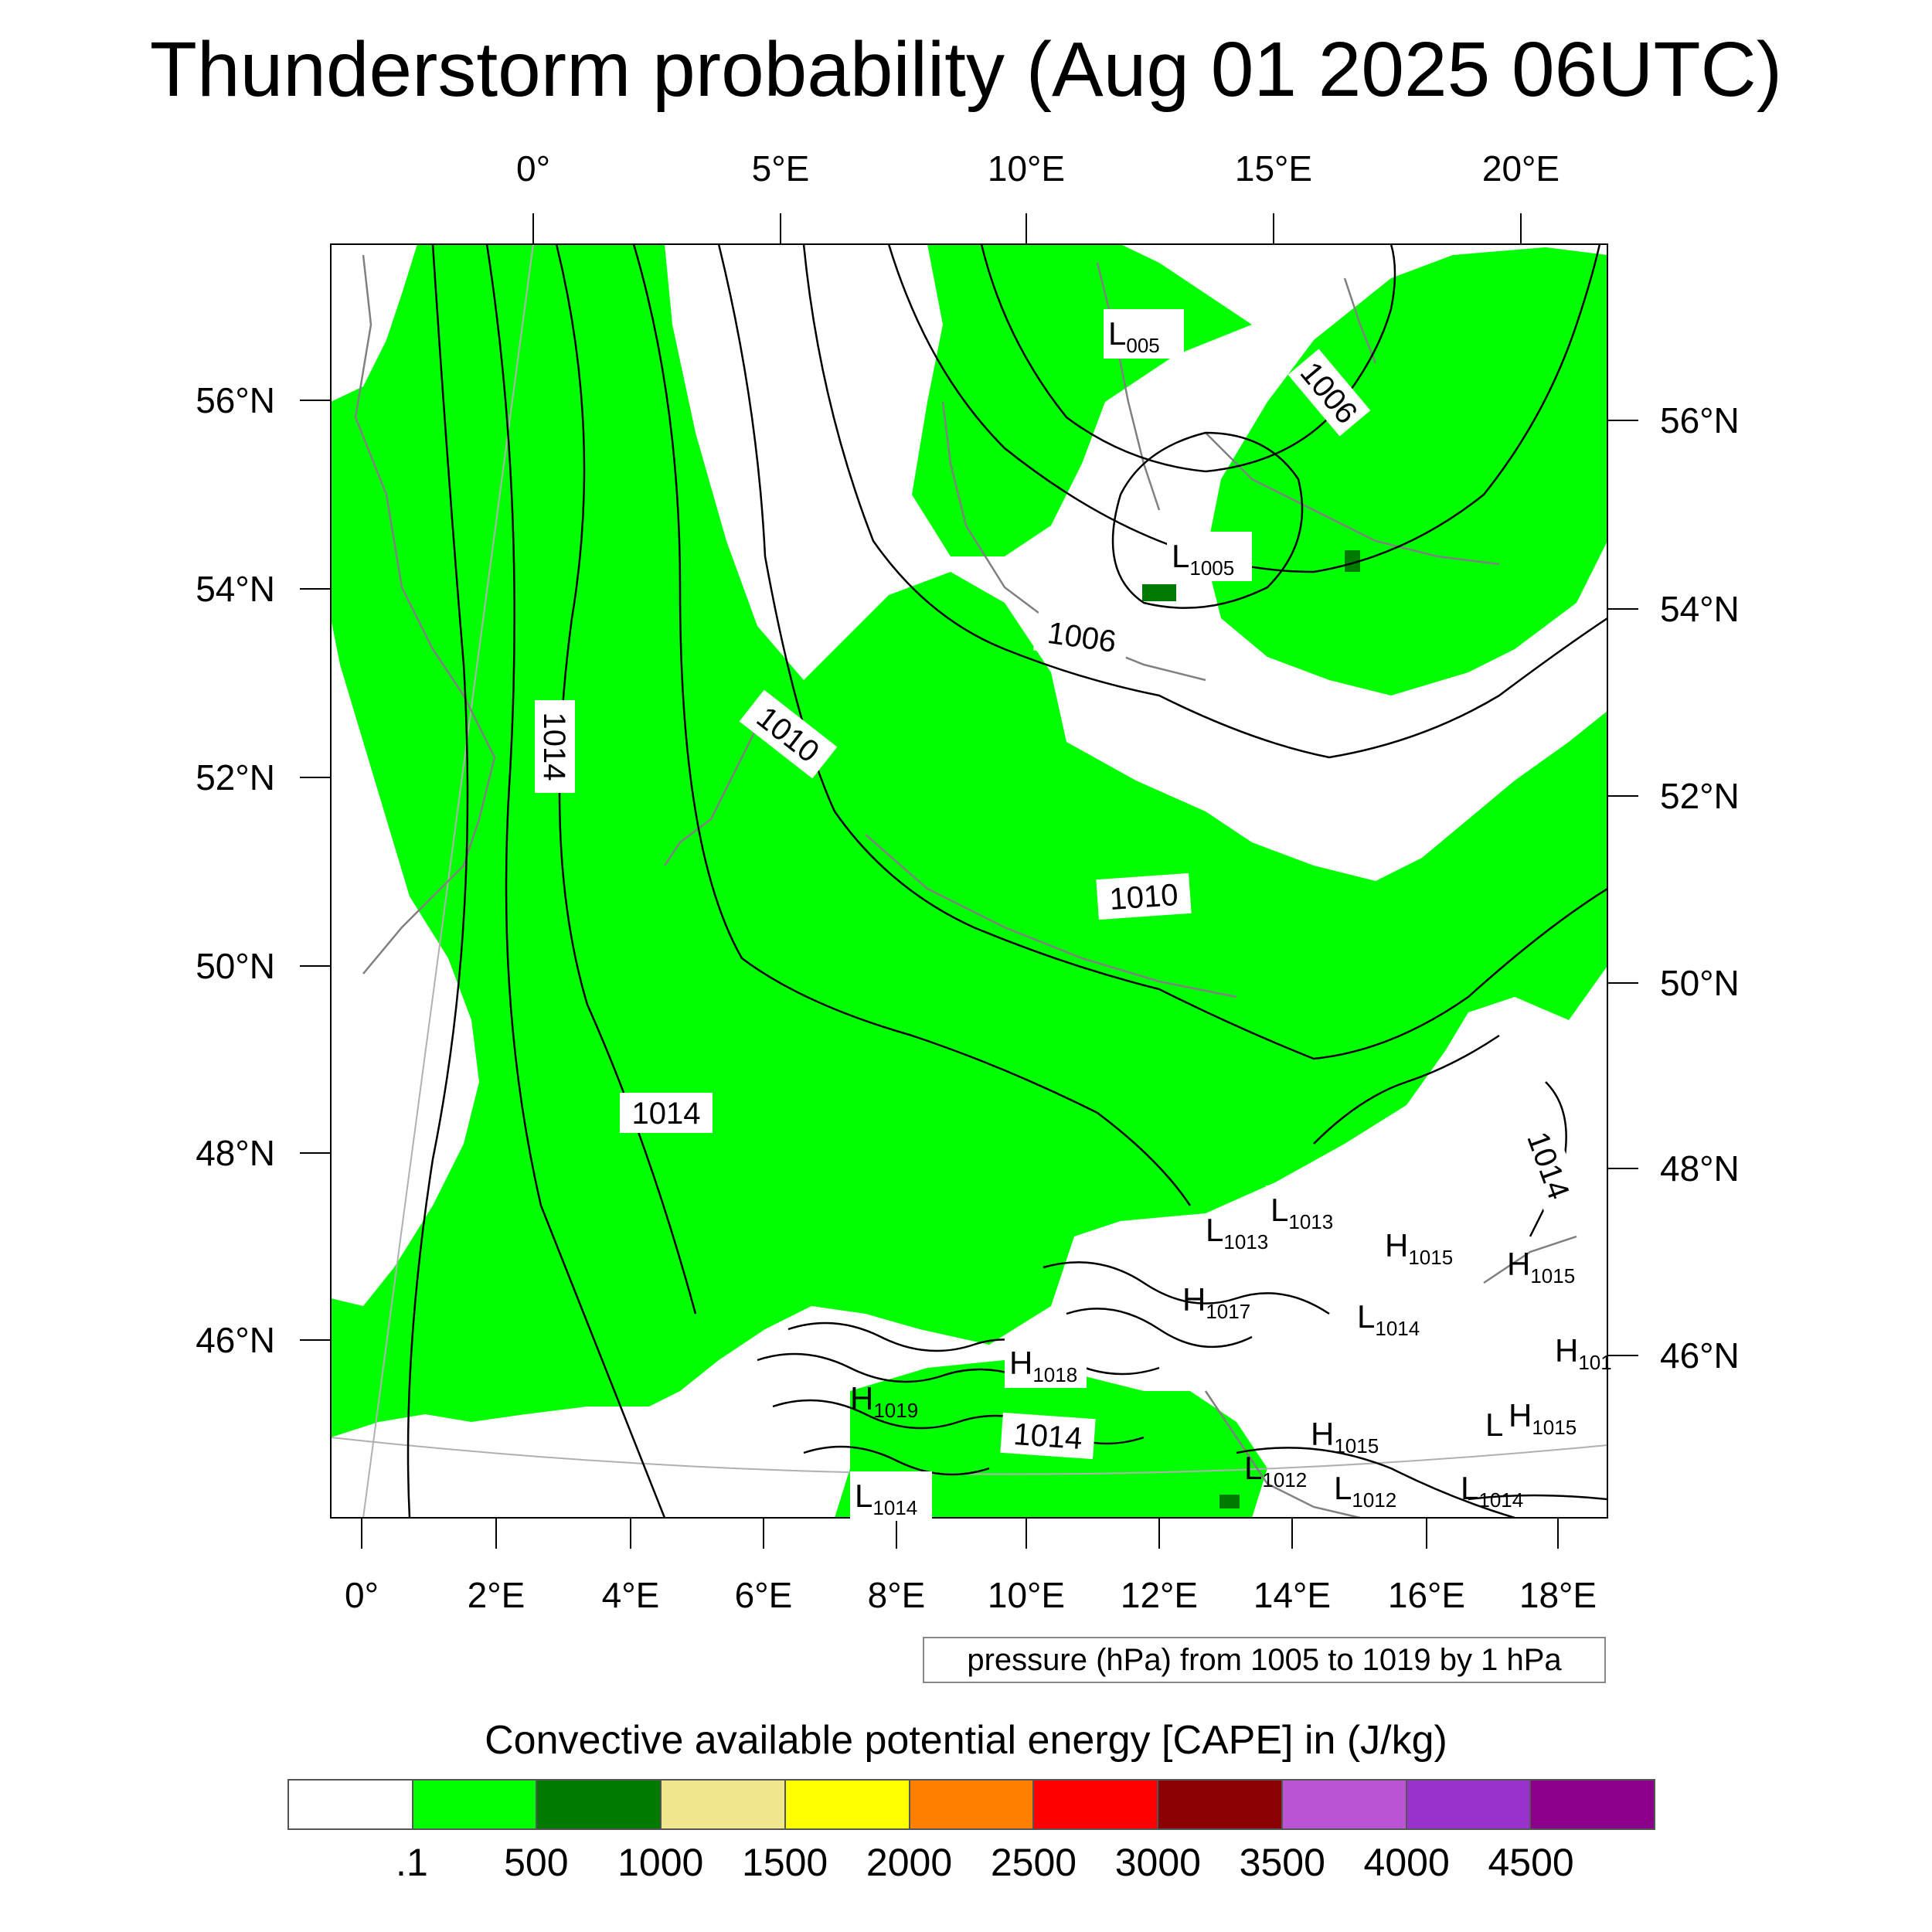  What do you see at coordinates (896, 1411) in the screenshot?
I see `pressure-center-value: 1019` at bounding box center [896, 1411].